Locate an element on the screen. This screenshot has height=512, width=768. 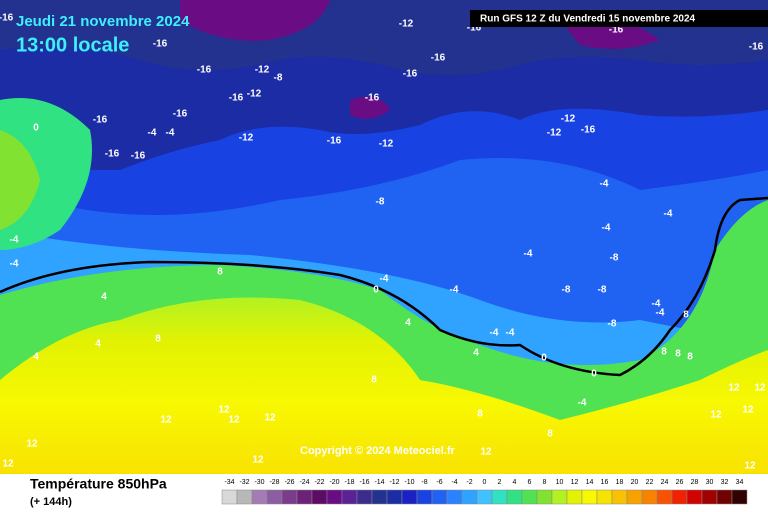
scale-label: 16 is located at coordinates (605, 482).